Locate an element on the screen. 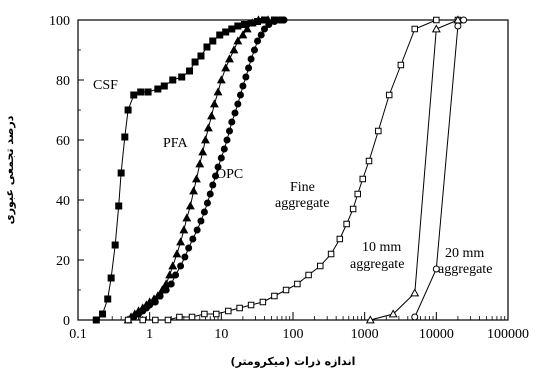 This screenshot has height=374, width=541. y-axis-title: درصد تجمعی عبوری is located at coordinates (9, 169).